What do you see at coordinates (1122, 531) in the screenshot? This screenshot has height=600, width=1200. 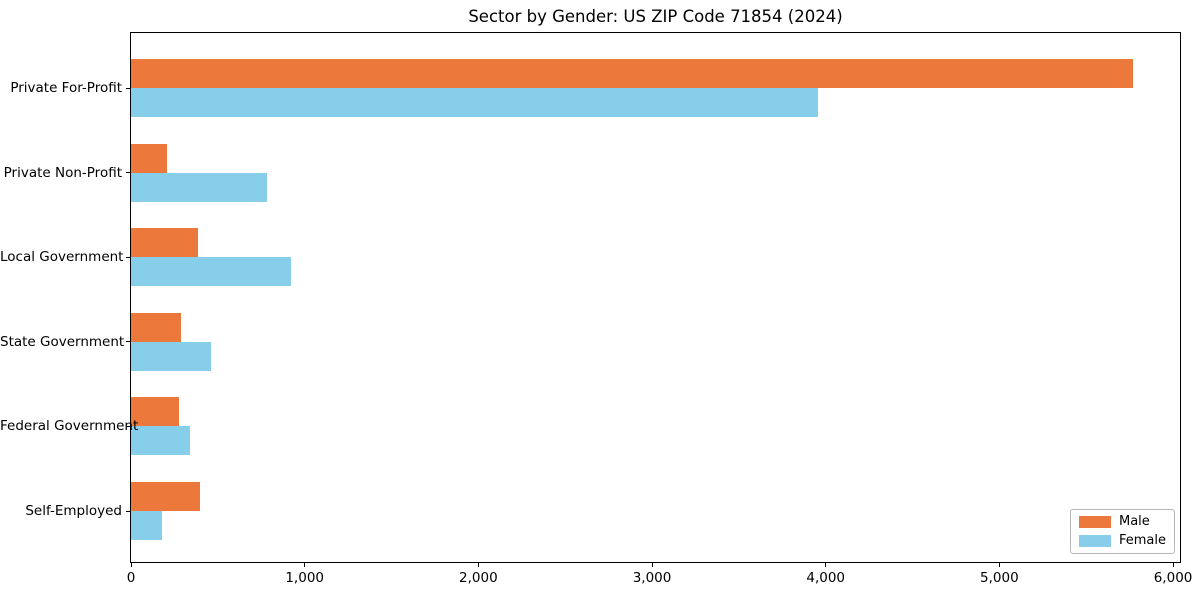 I see `legend: Male Female` at bounding box center [1122, 531].